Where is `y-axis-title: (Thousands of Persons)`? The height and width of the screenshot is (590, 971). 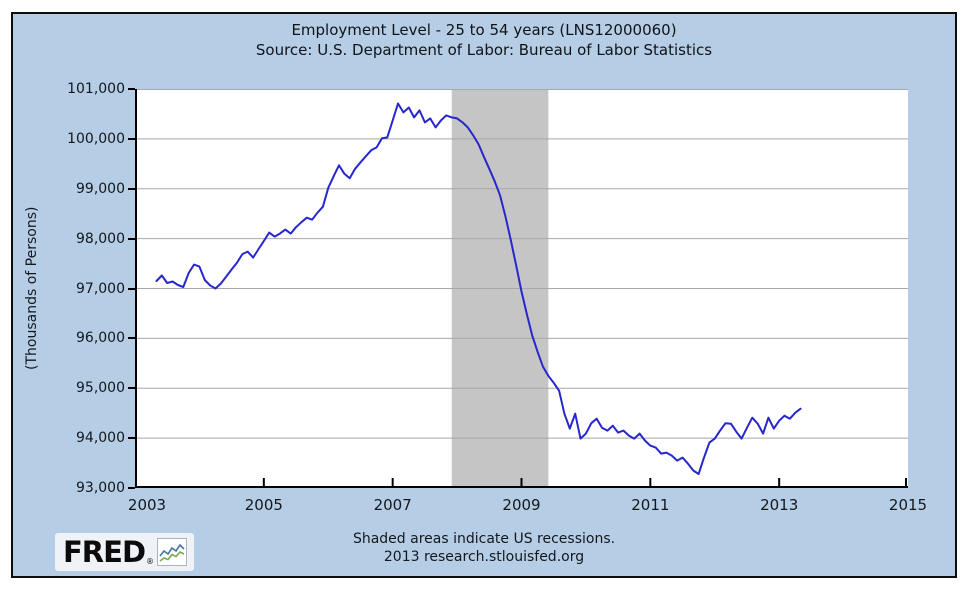
y-axis-title: (Thousands of Persons) is located at coordinates (32, 288).